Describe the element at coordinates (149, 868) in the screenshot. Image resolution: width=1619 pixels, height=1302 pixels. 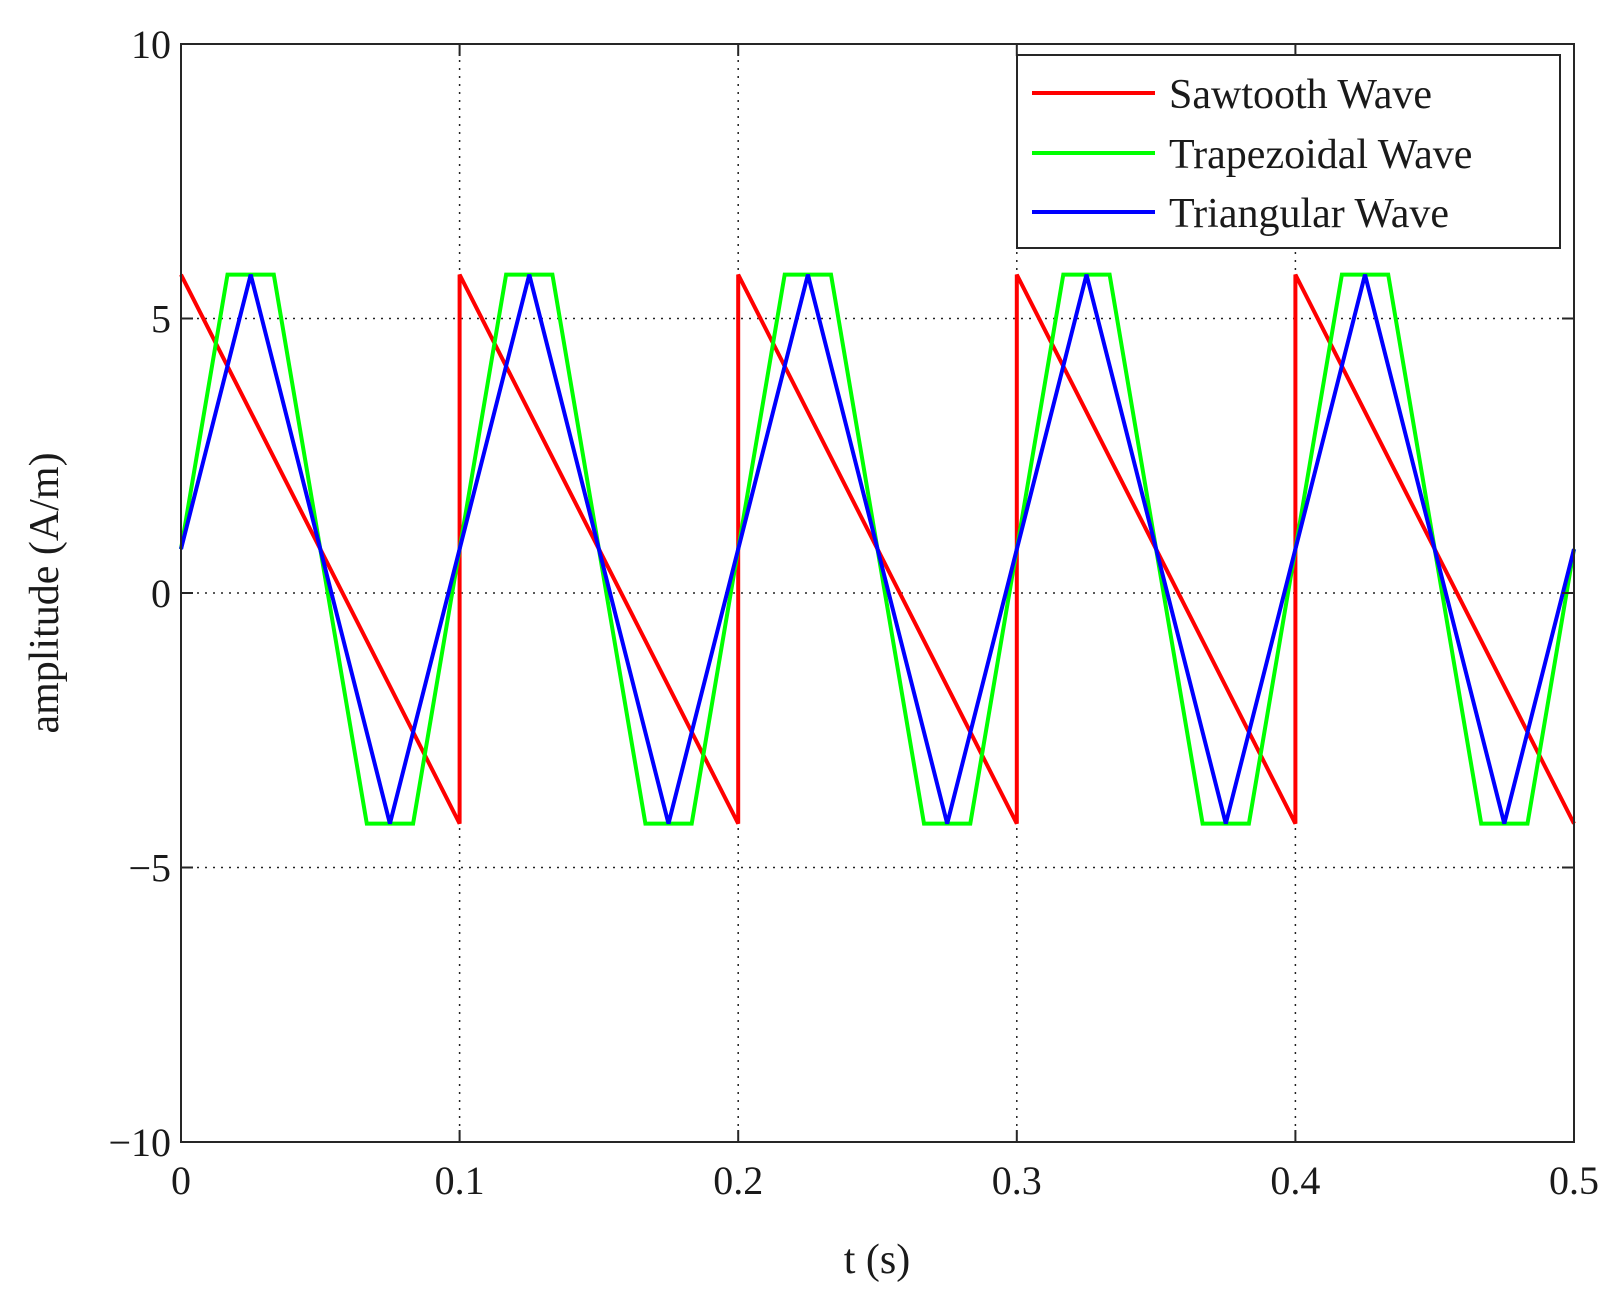
I see `y-tick-label: −5` at that location.